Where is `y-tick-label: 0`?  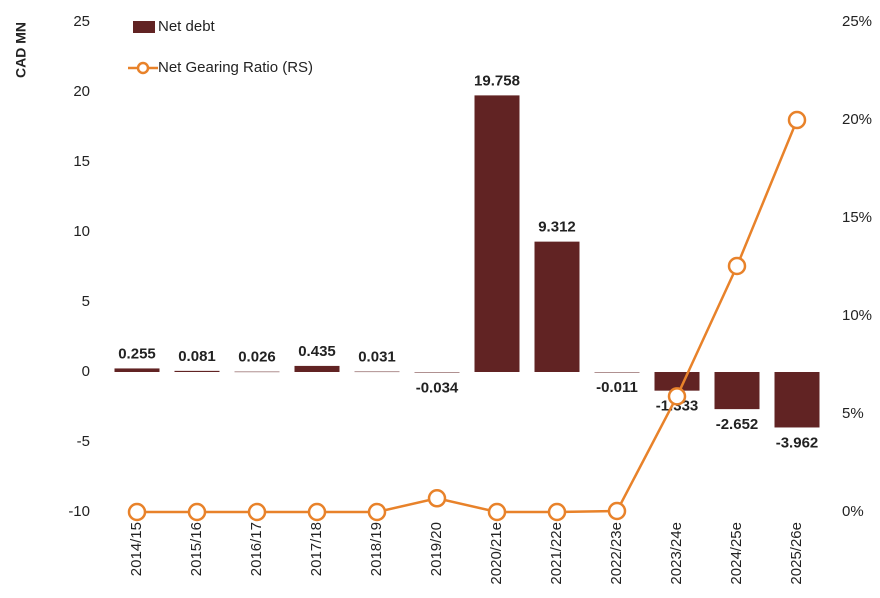 y-tick-label: 0 is located at coordinates (86, 371).